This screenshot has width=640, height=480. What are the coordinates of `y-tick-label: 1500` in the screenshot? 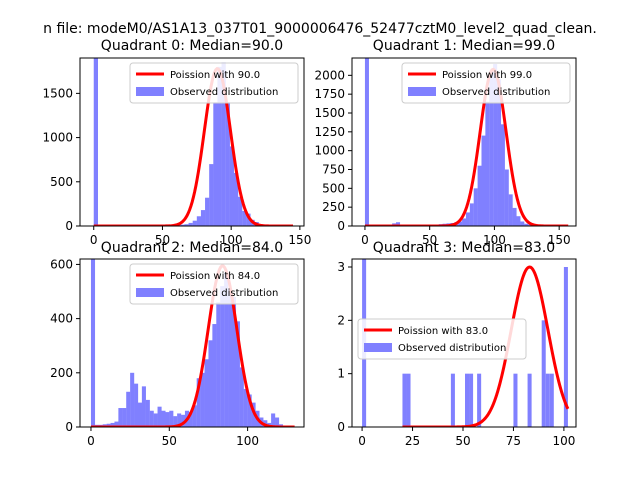 It's located at (329, 113).